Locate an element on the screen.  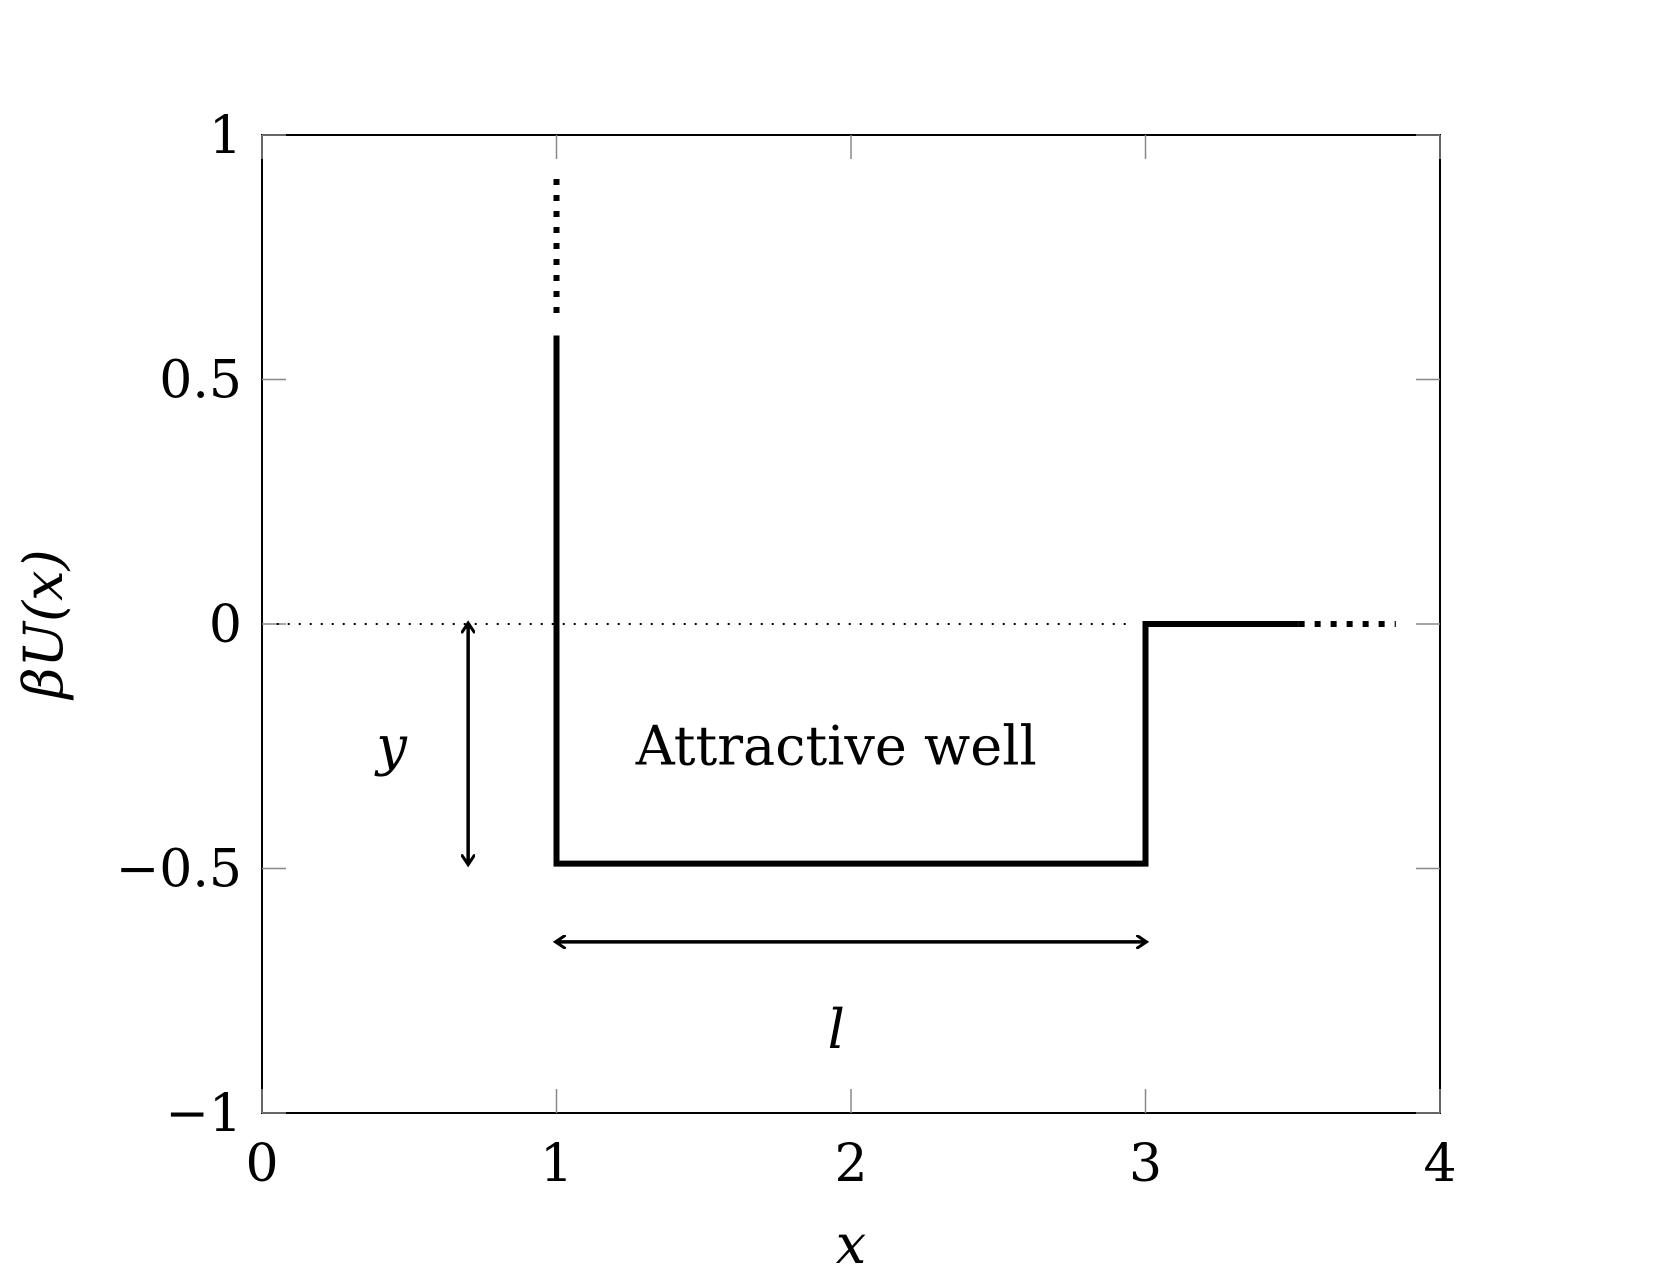
annotation-label: Attractive well is located at coordinates (836, 745).